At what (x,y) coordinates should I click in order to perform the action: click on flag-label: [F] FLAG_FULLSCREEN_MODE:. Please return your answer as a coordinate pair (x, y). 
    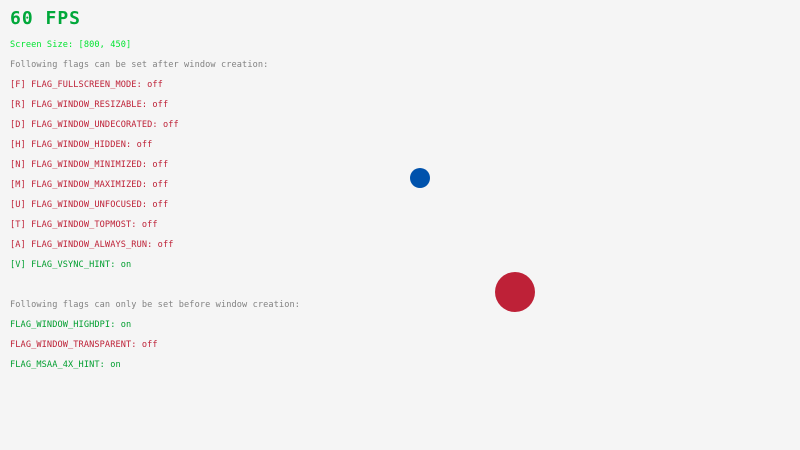
    Looking at the image, I should click on (79, 85).